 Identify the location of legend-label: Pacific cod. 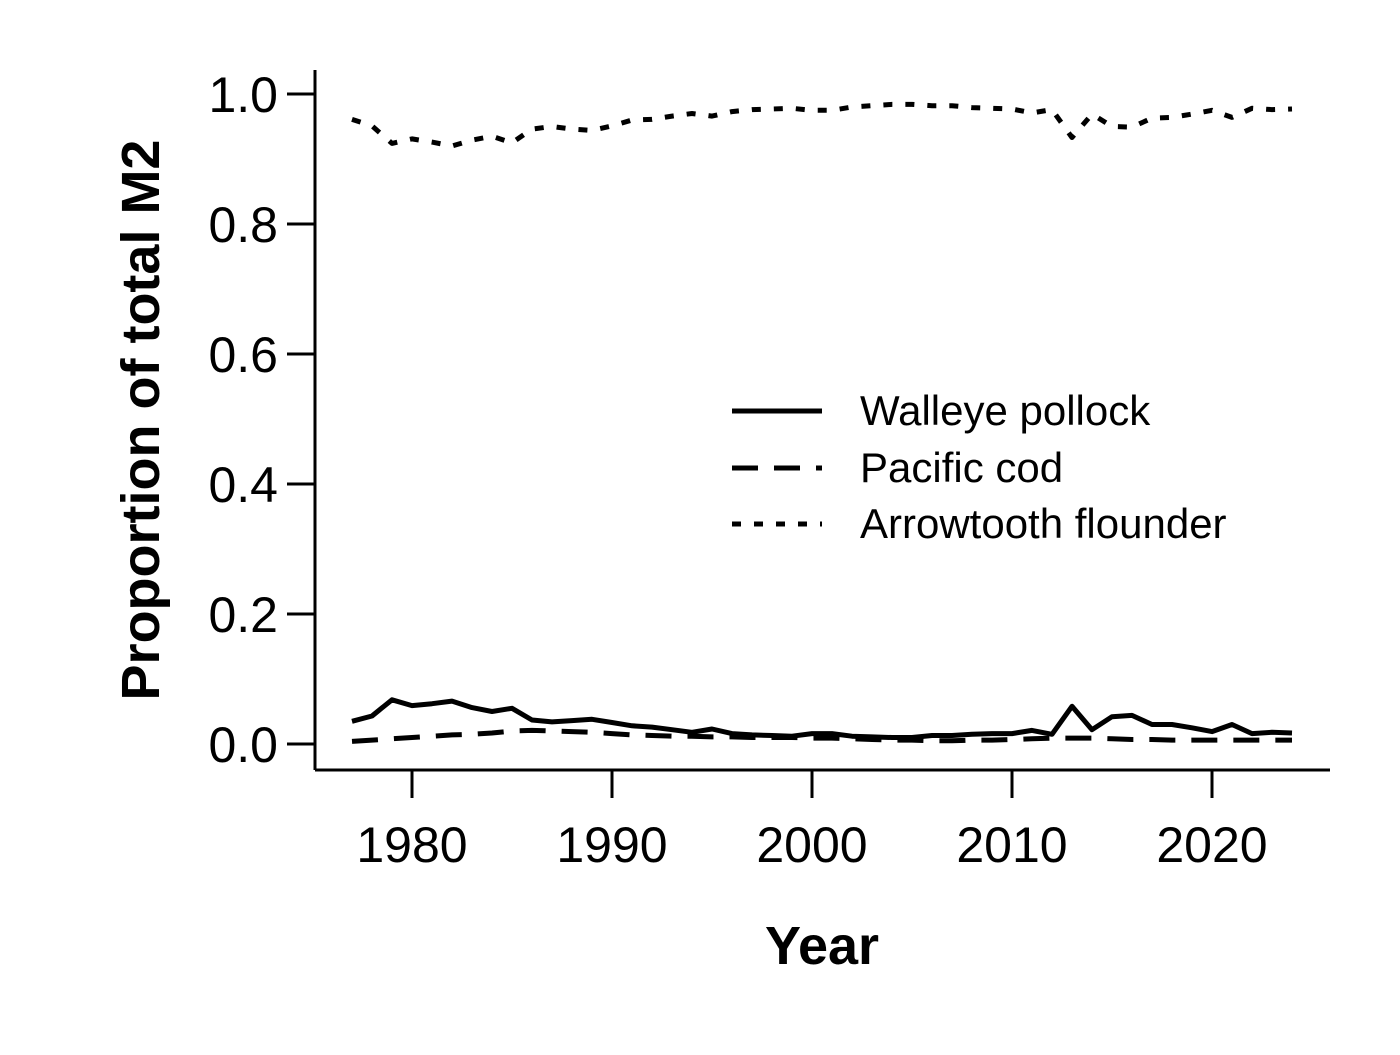
(961, 467).